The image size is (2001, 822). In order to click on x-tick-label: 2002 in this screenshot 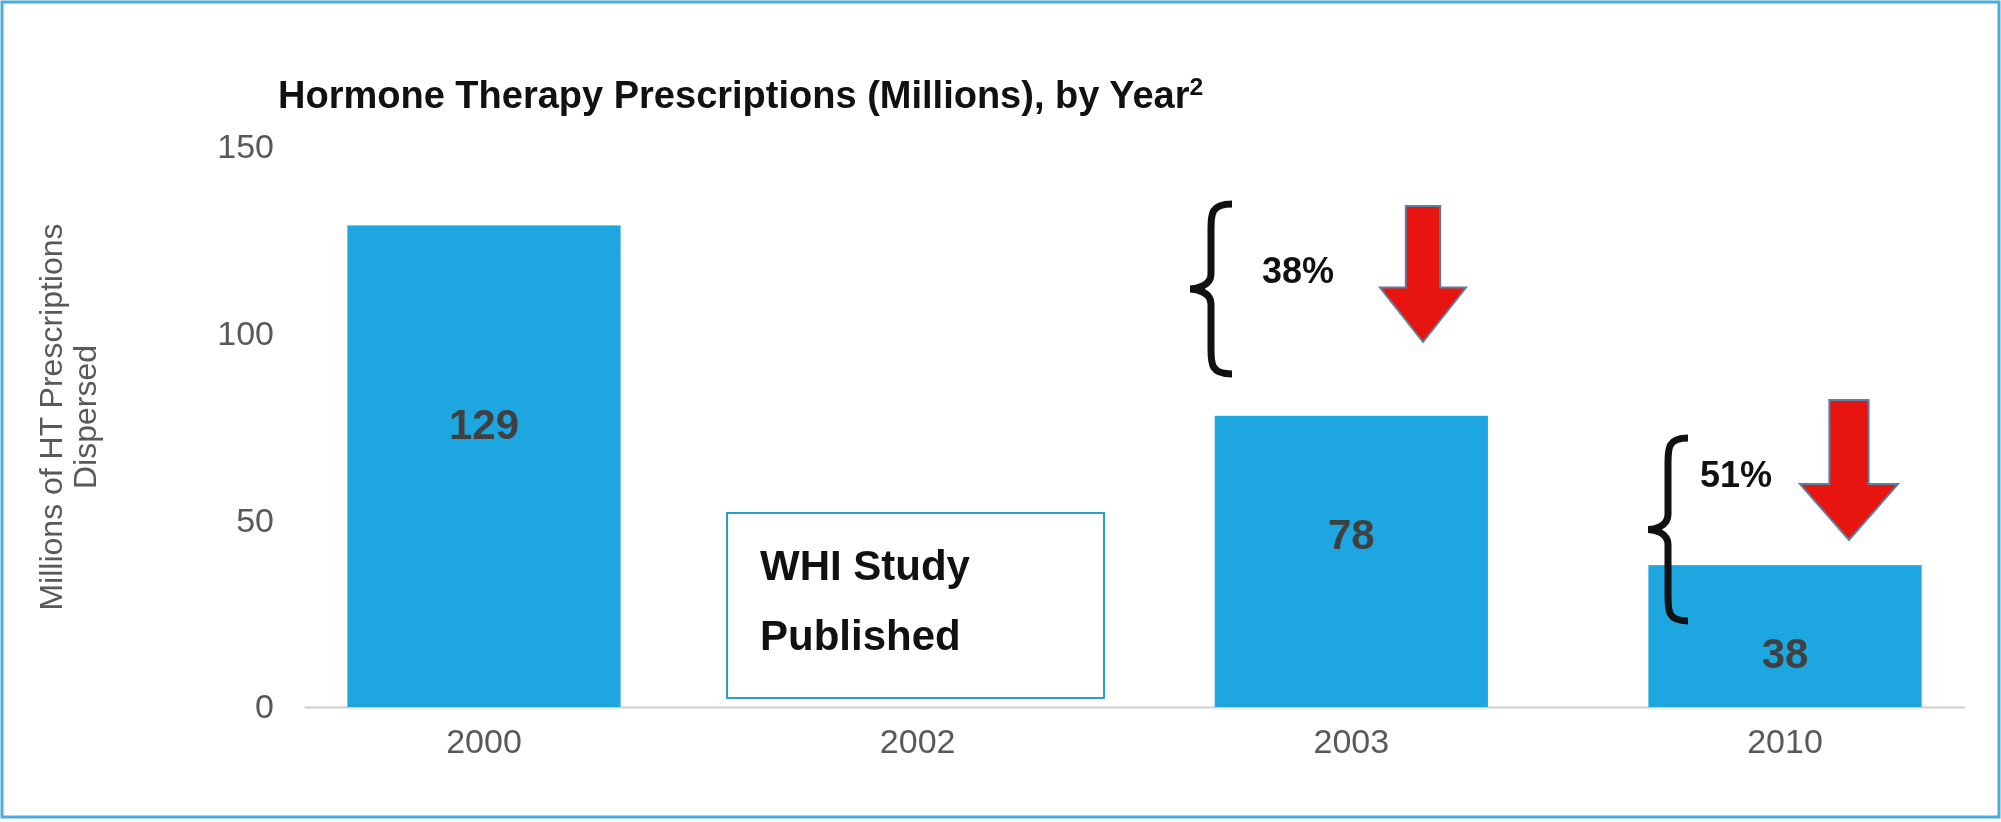, I will do `click(917, 741)`.